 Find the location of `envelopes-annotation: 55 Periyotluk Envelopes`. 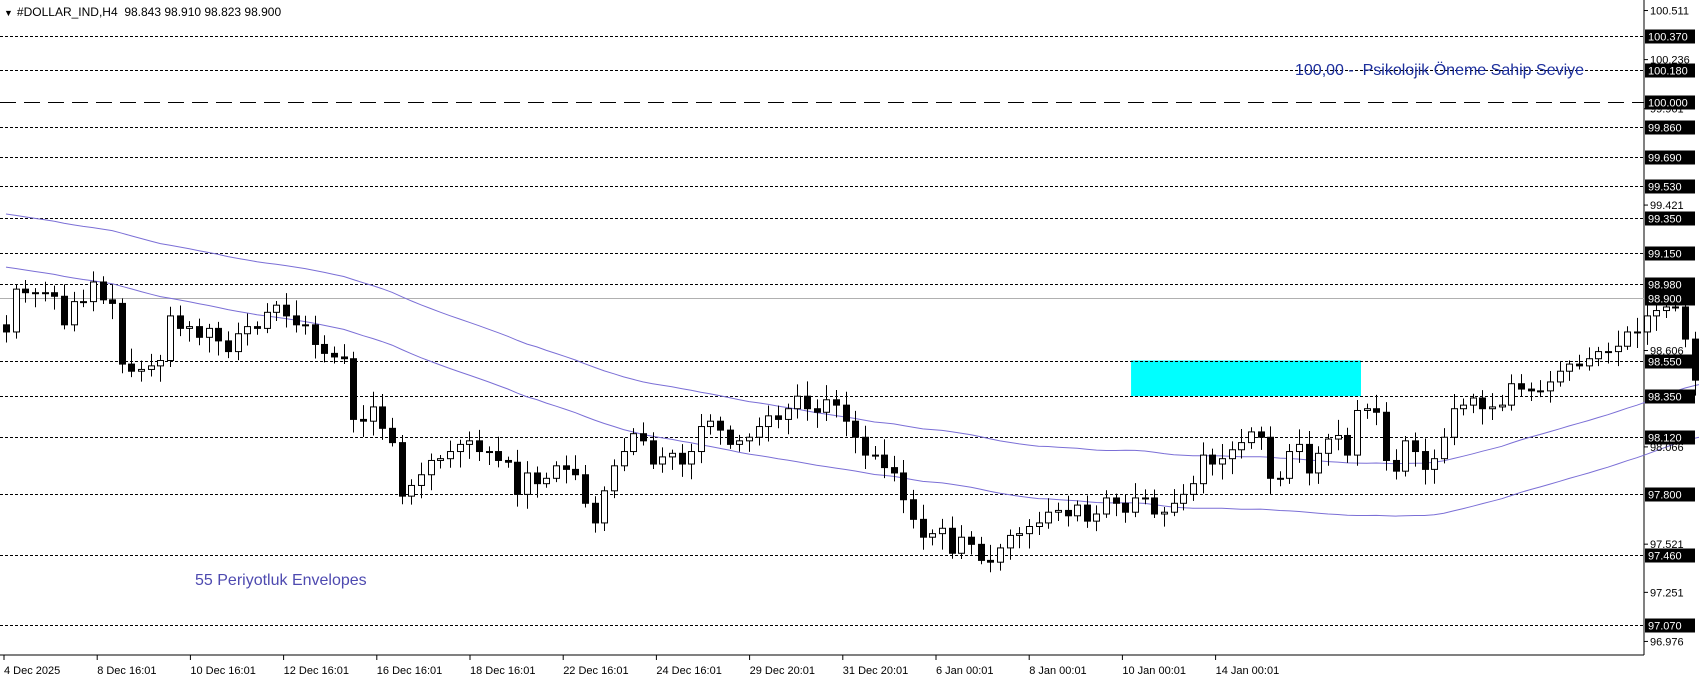

envelopes-annotation: 55 Periyotluk Envelopes is located at coordinates (281, 580).